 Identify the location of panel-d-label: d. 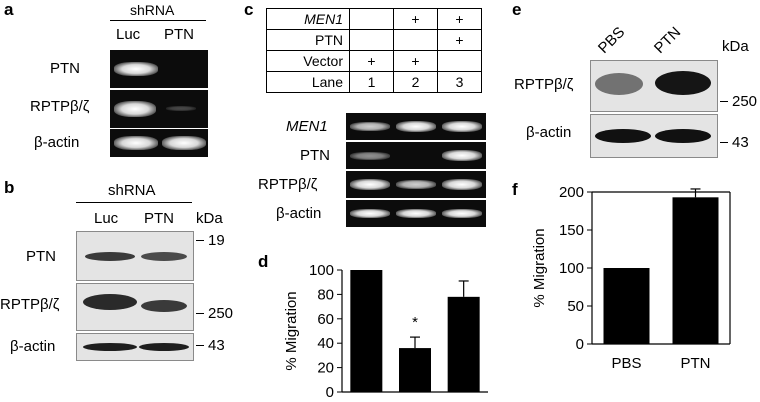
(263, 261).